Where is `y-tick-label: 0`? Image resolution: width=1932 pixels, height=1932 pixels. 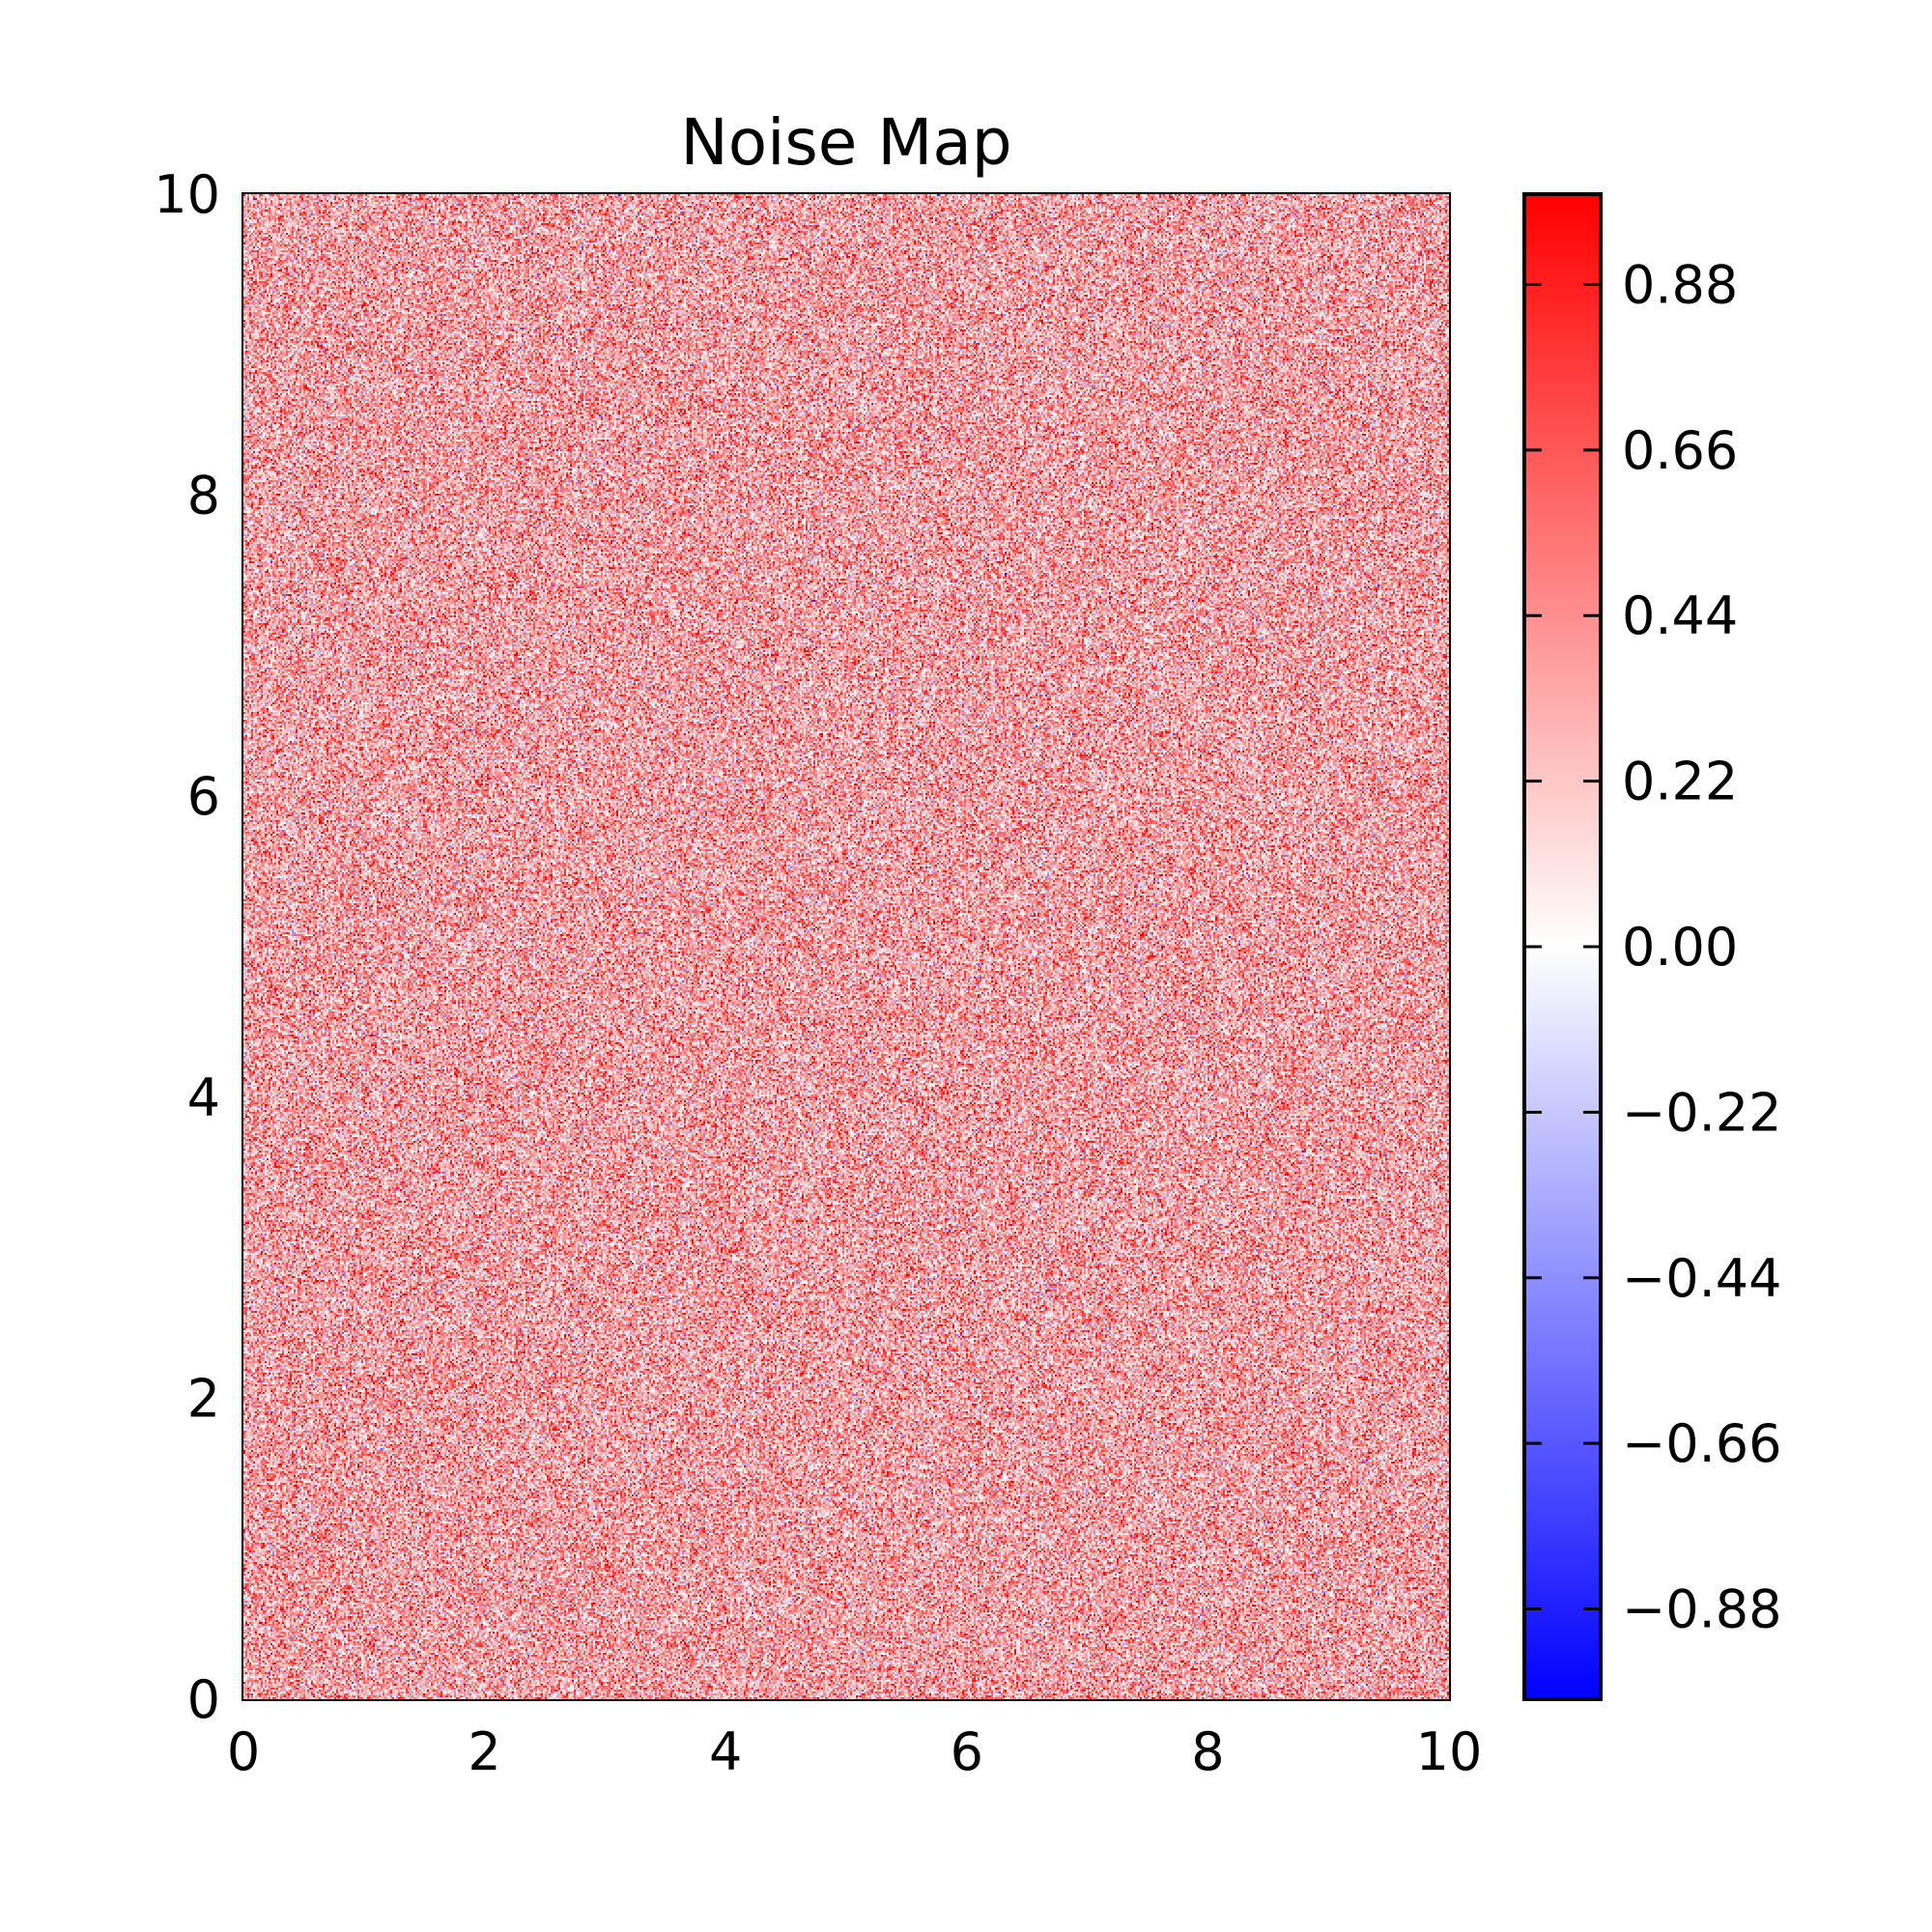 y-tick-label: 0 is located at coordinates (203, 1699).